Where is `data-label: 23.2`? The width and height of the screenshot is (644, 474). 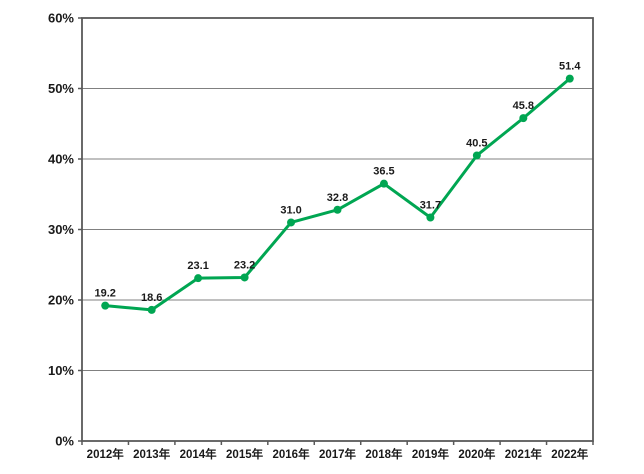
data-label: 23.2 is located at coordinates (244, 265).